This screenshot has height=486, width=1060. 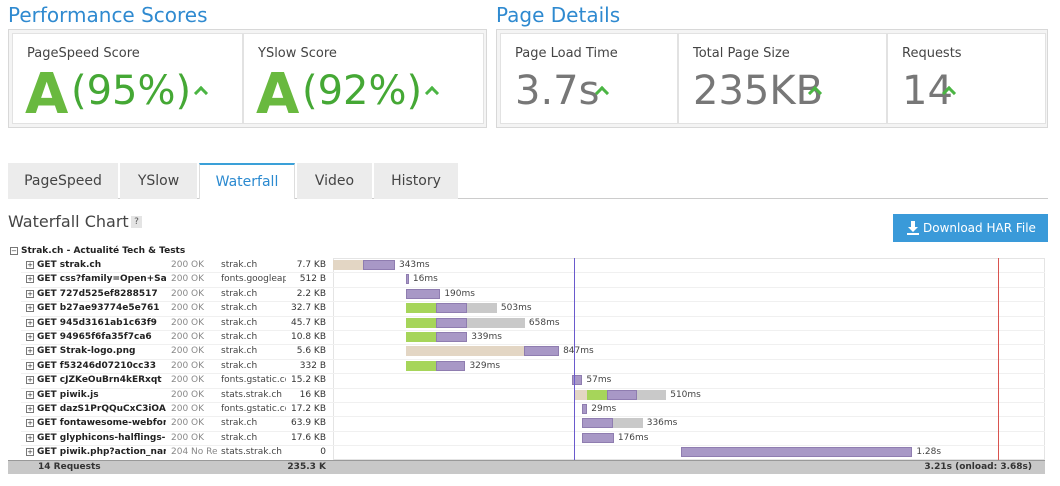 What do you see at coordinates (311, 293) in the screenshot?
I see `size: 2.2 KB` at bounding box center [311, 293].